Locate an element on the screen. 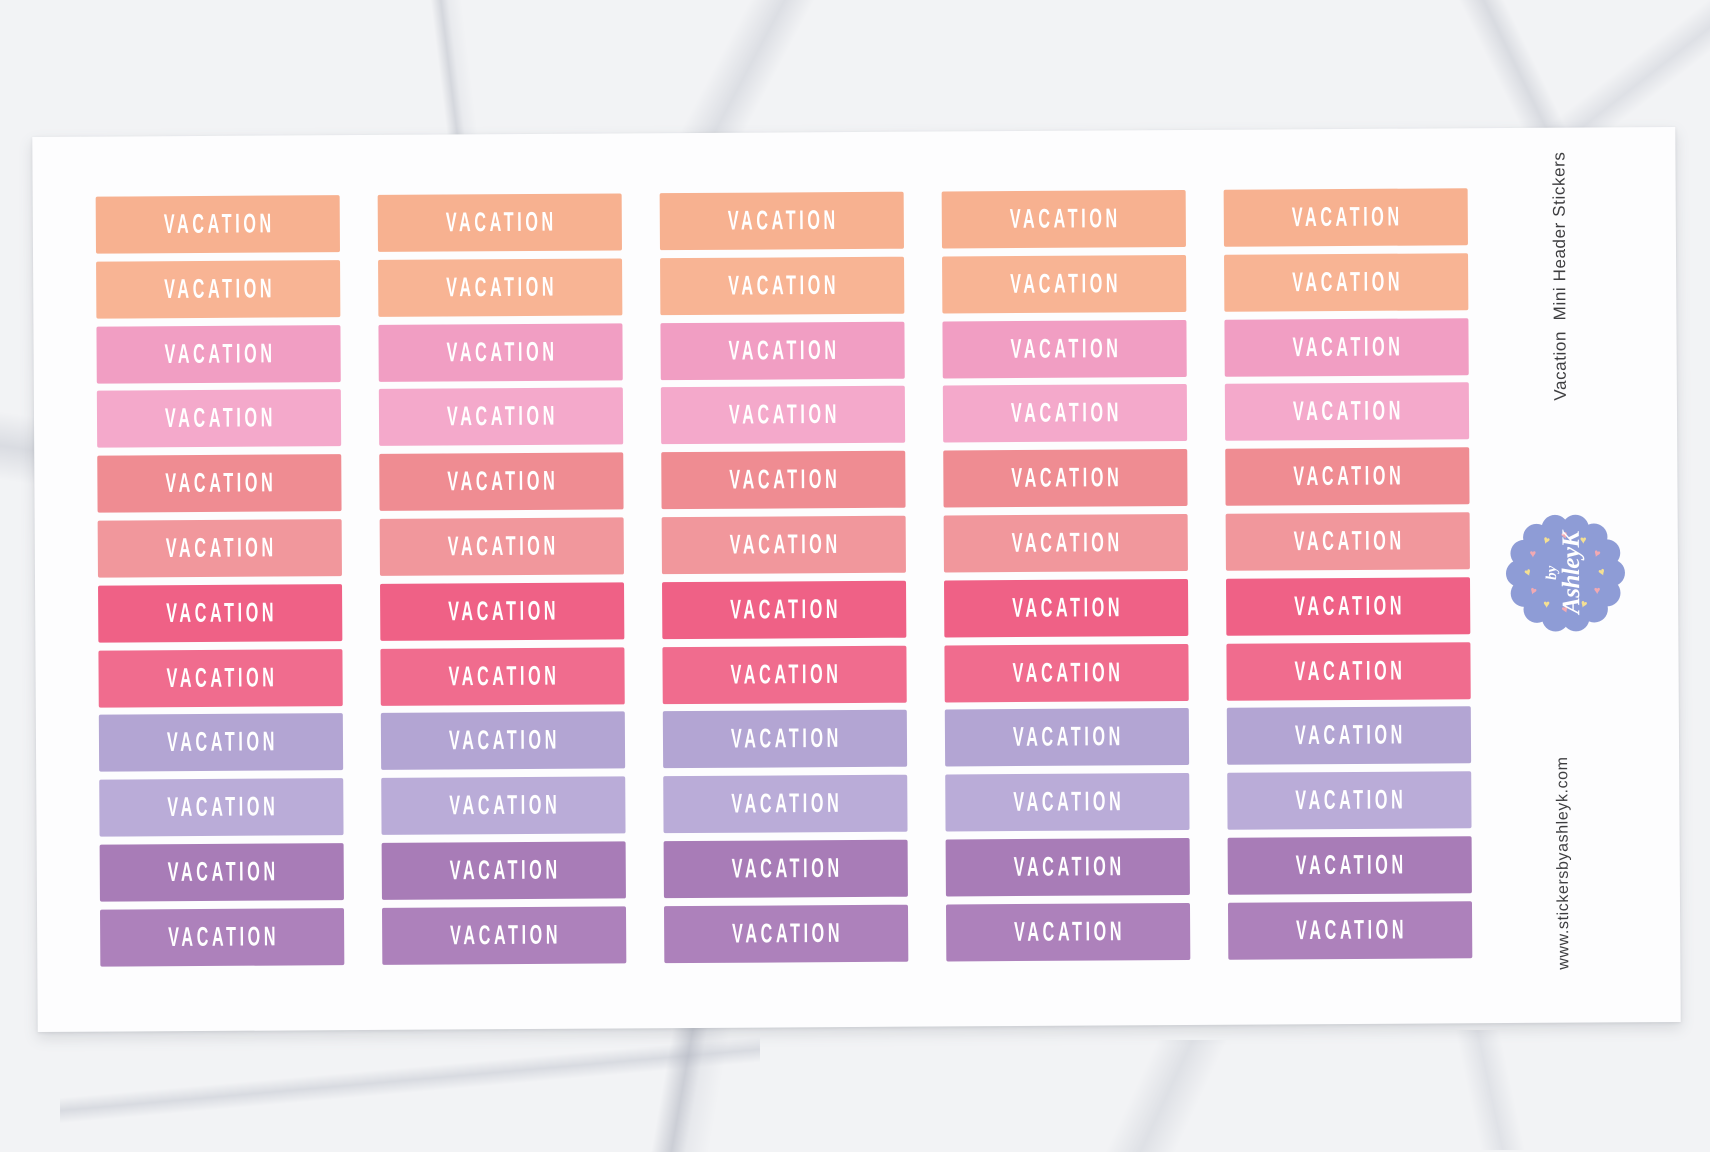 This screenshot has height=1152, width=1710. brand-badge-text: by AshleyK is located at coordinates (1565, 572).